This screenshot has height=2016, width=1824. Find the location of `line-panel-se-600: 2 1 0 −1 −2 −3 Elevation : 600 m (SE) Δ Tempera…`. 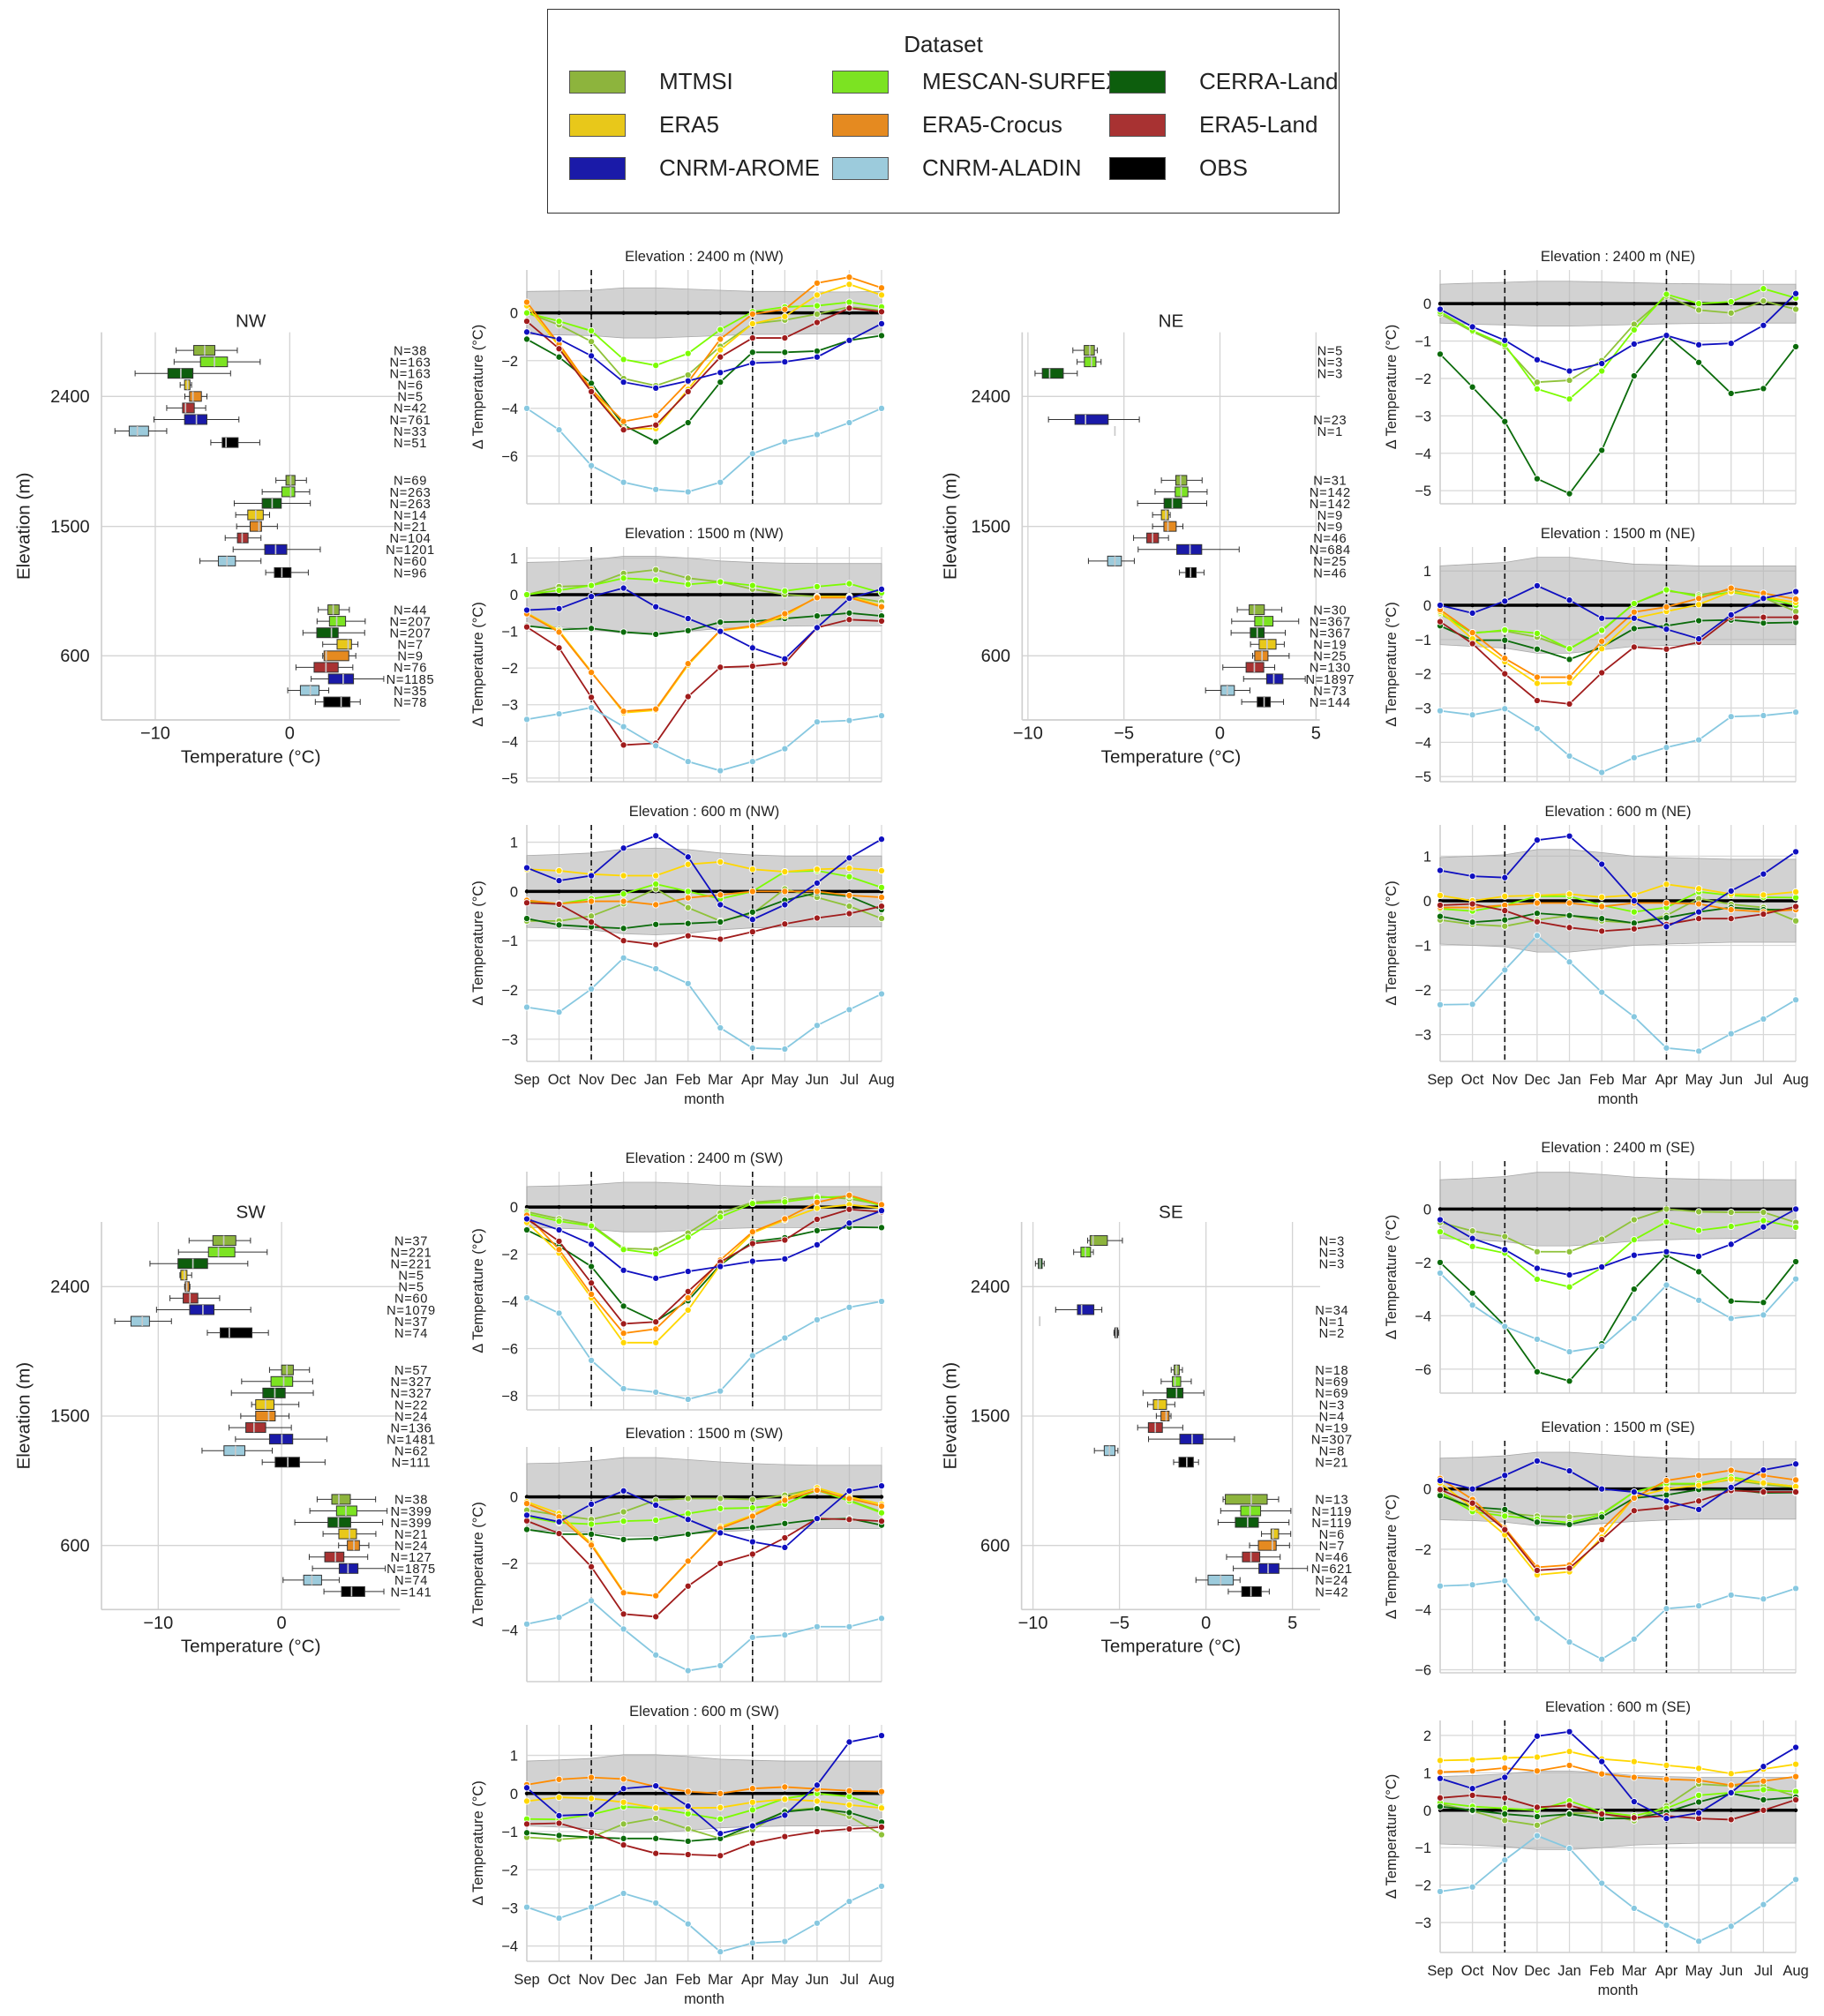

line-panel-se-600: 2 1 0 −1 −2 −3 Elevation : 600 m (SE) Δ Tempera… is located at coordinates (1596, 1849).